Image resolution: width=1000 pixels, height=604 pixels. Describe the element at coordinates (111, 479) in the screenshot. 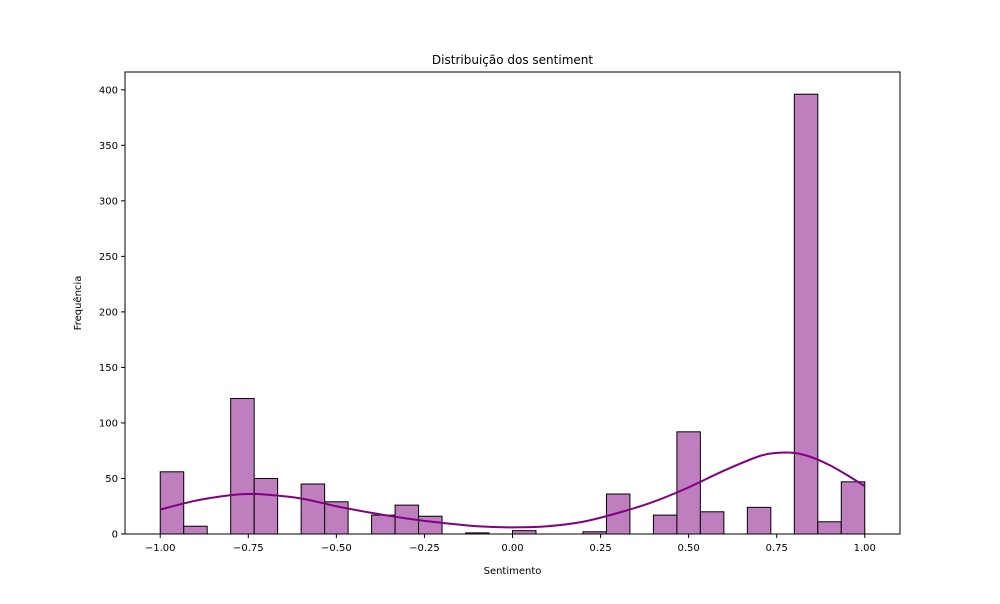

I see `y-tick-label: 50` at that location.